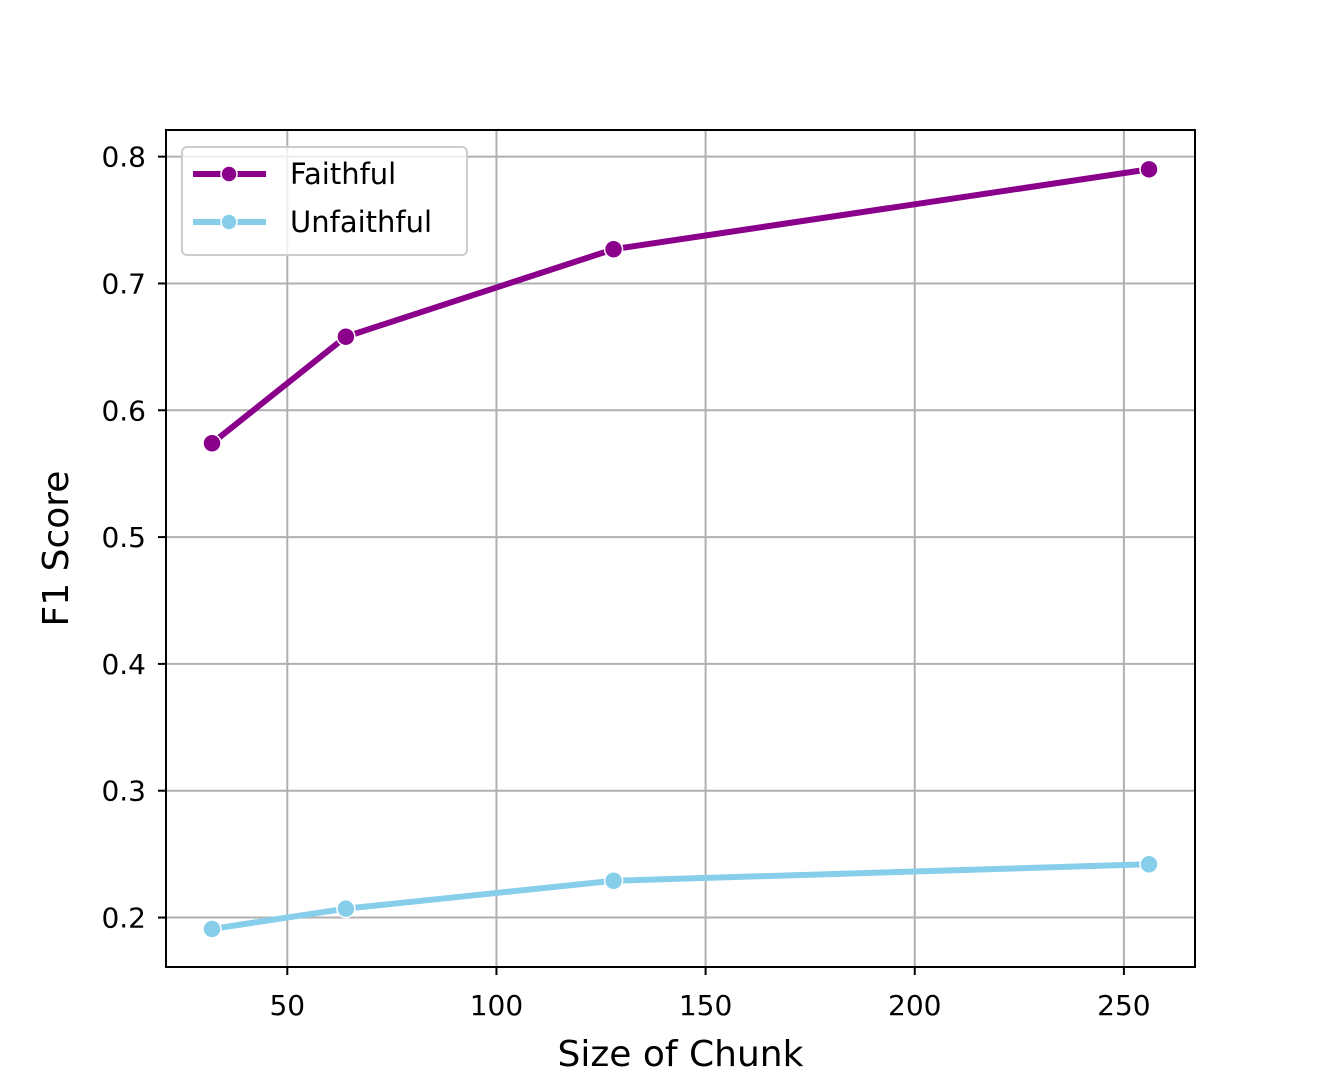 This screenshot has width=1329, height=1087. I want to click on x-tick-label: 100, so click(496, 1005).